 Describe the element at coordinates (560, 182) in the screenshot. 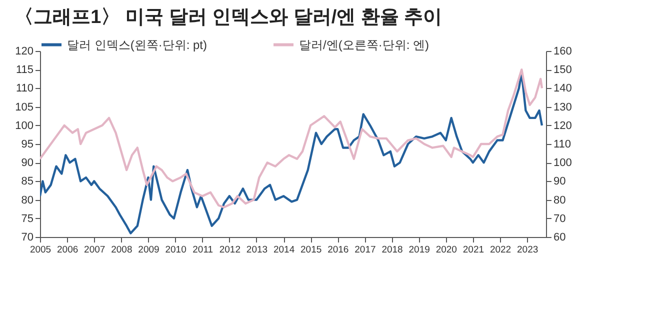

I see `y2-tick-label: 90` at that location.